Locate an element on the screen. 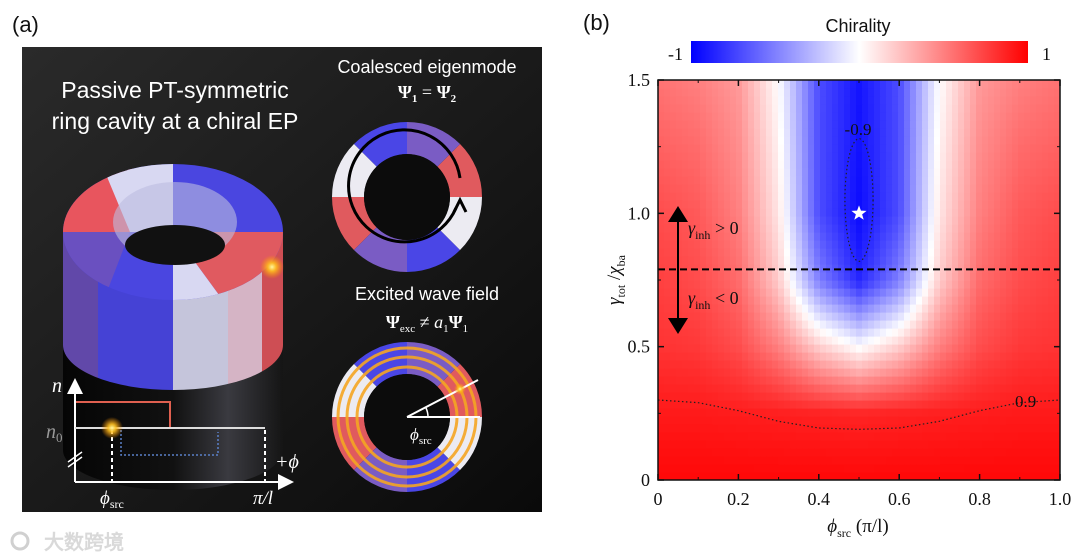  x-tick-label: 0.4 is located at coordinates (819, 499).